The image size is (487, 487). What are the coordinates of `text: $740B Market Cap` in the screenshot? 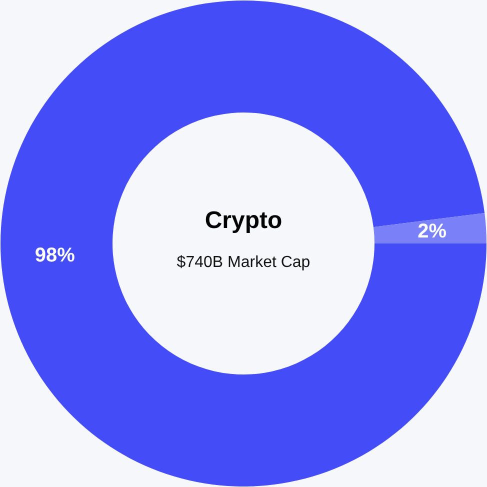 It's located at (243, 262).